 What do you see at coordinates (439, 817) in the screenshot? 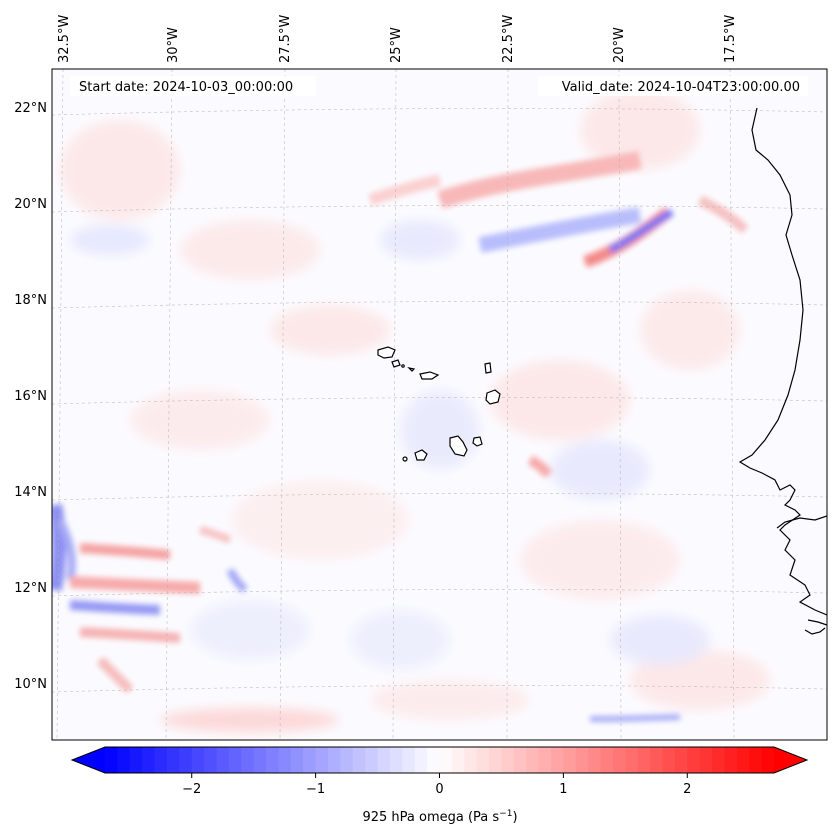
I see `colorbar-label: 925 hPa omega (Pa s−1)` at bounding box center [439, 817].